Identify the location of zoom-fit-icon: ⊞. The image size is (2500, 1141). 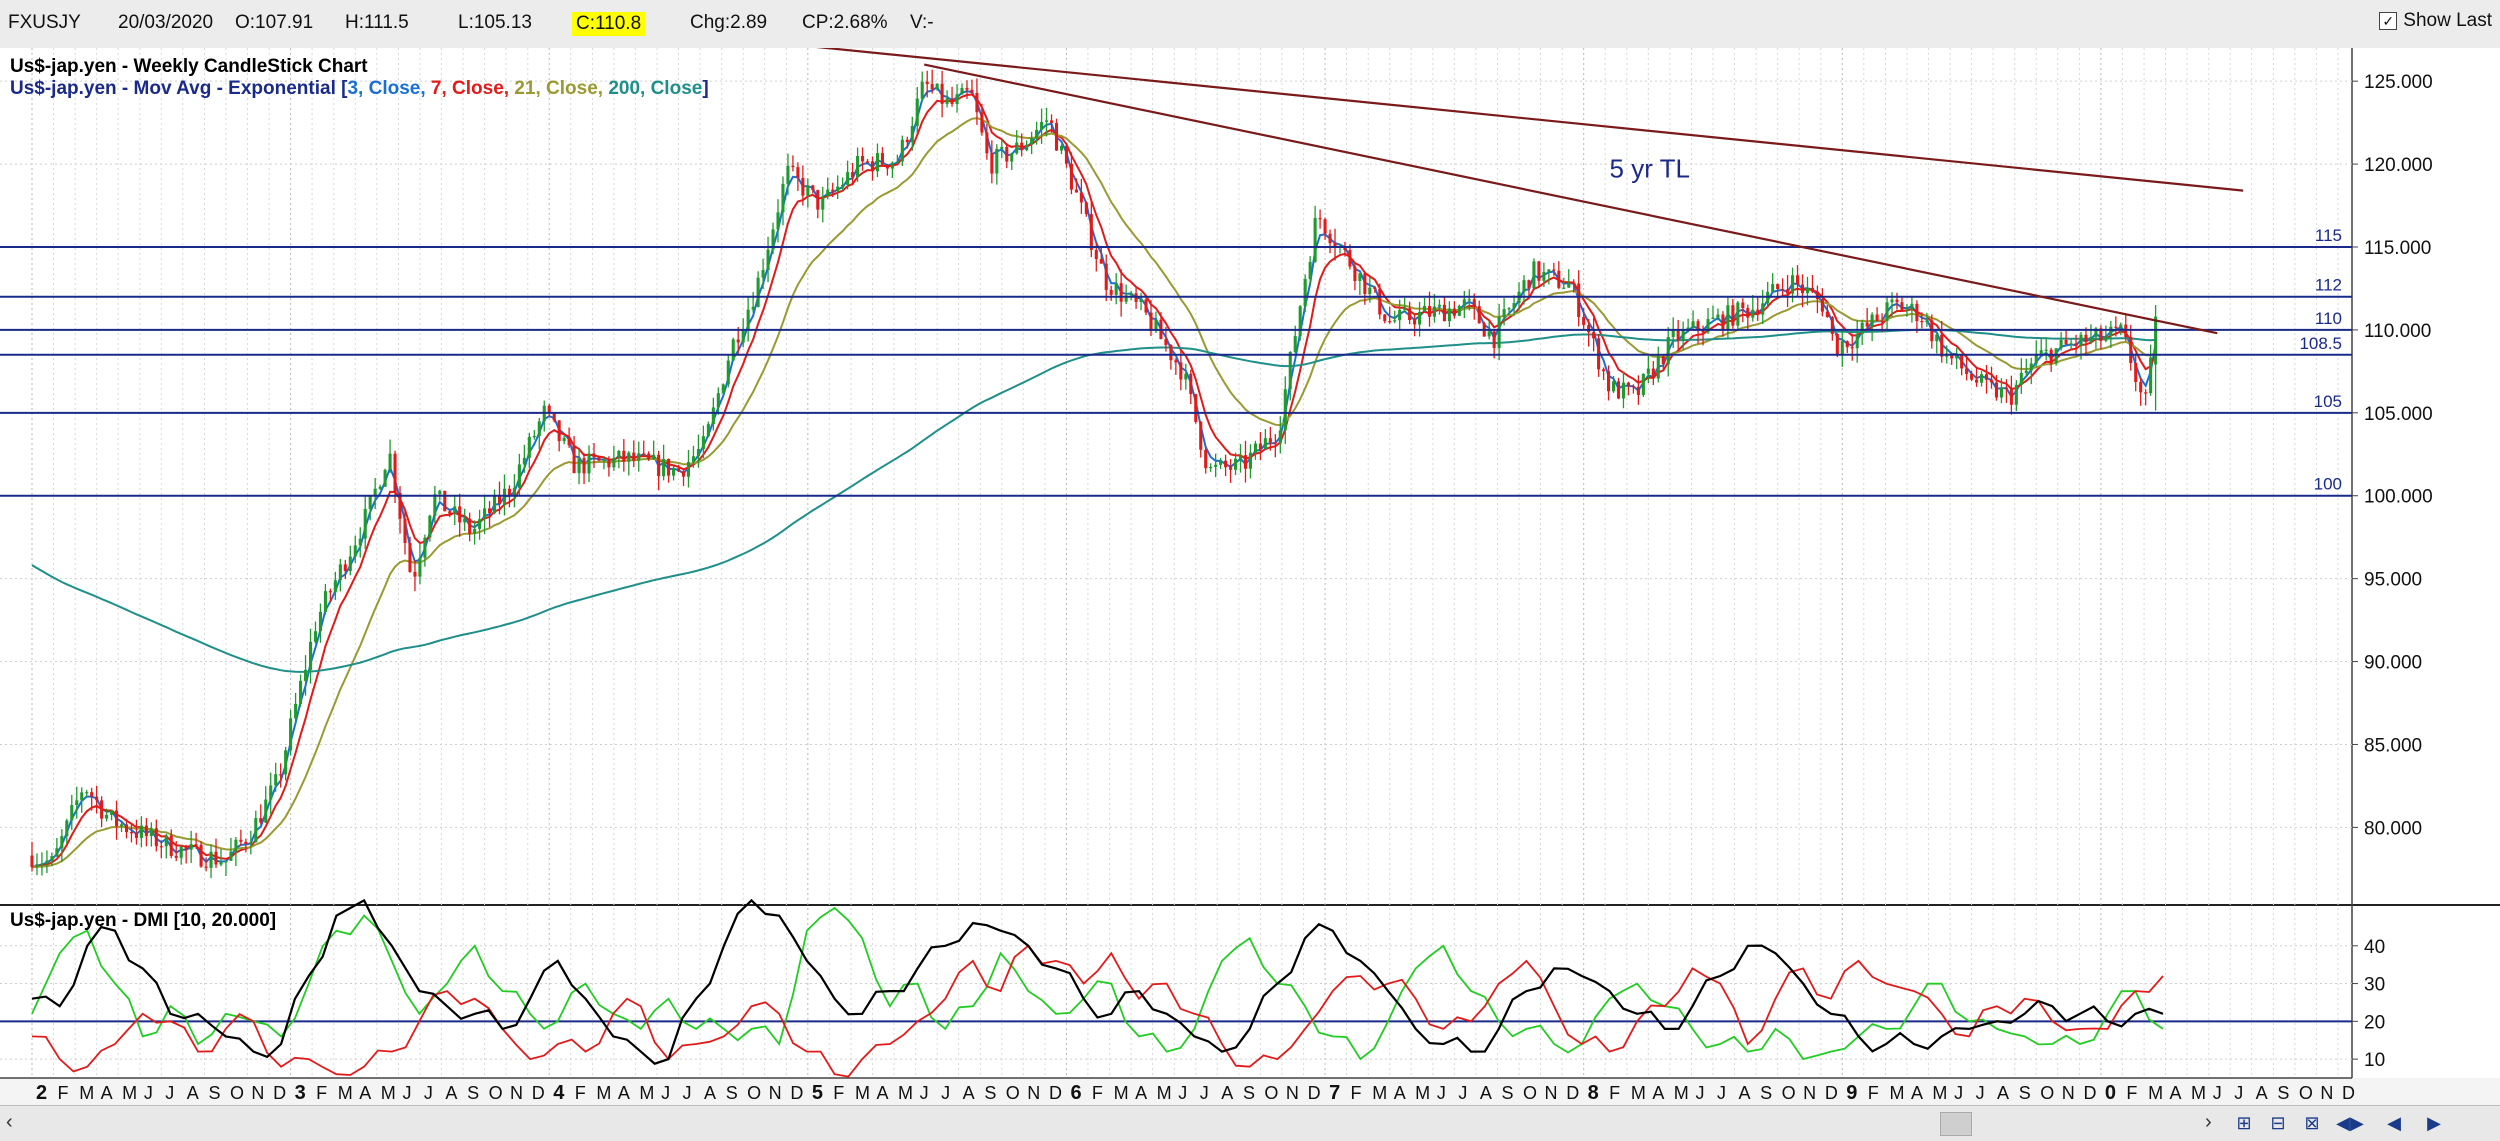
(2244, 1123).